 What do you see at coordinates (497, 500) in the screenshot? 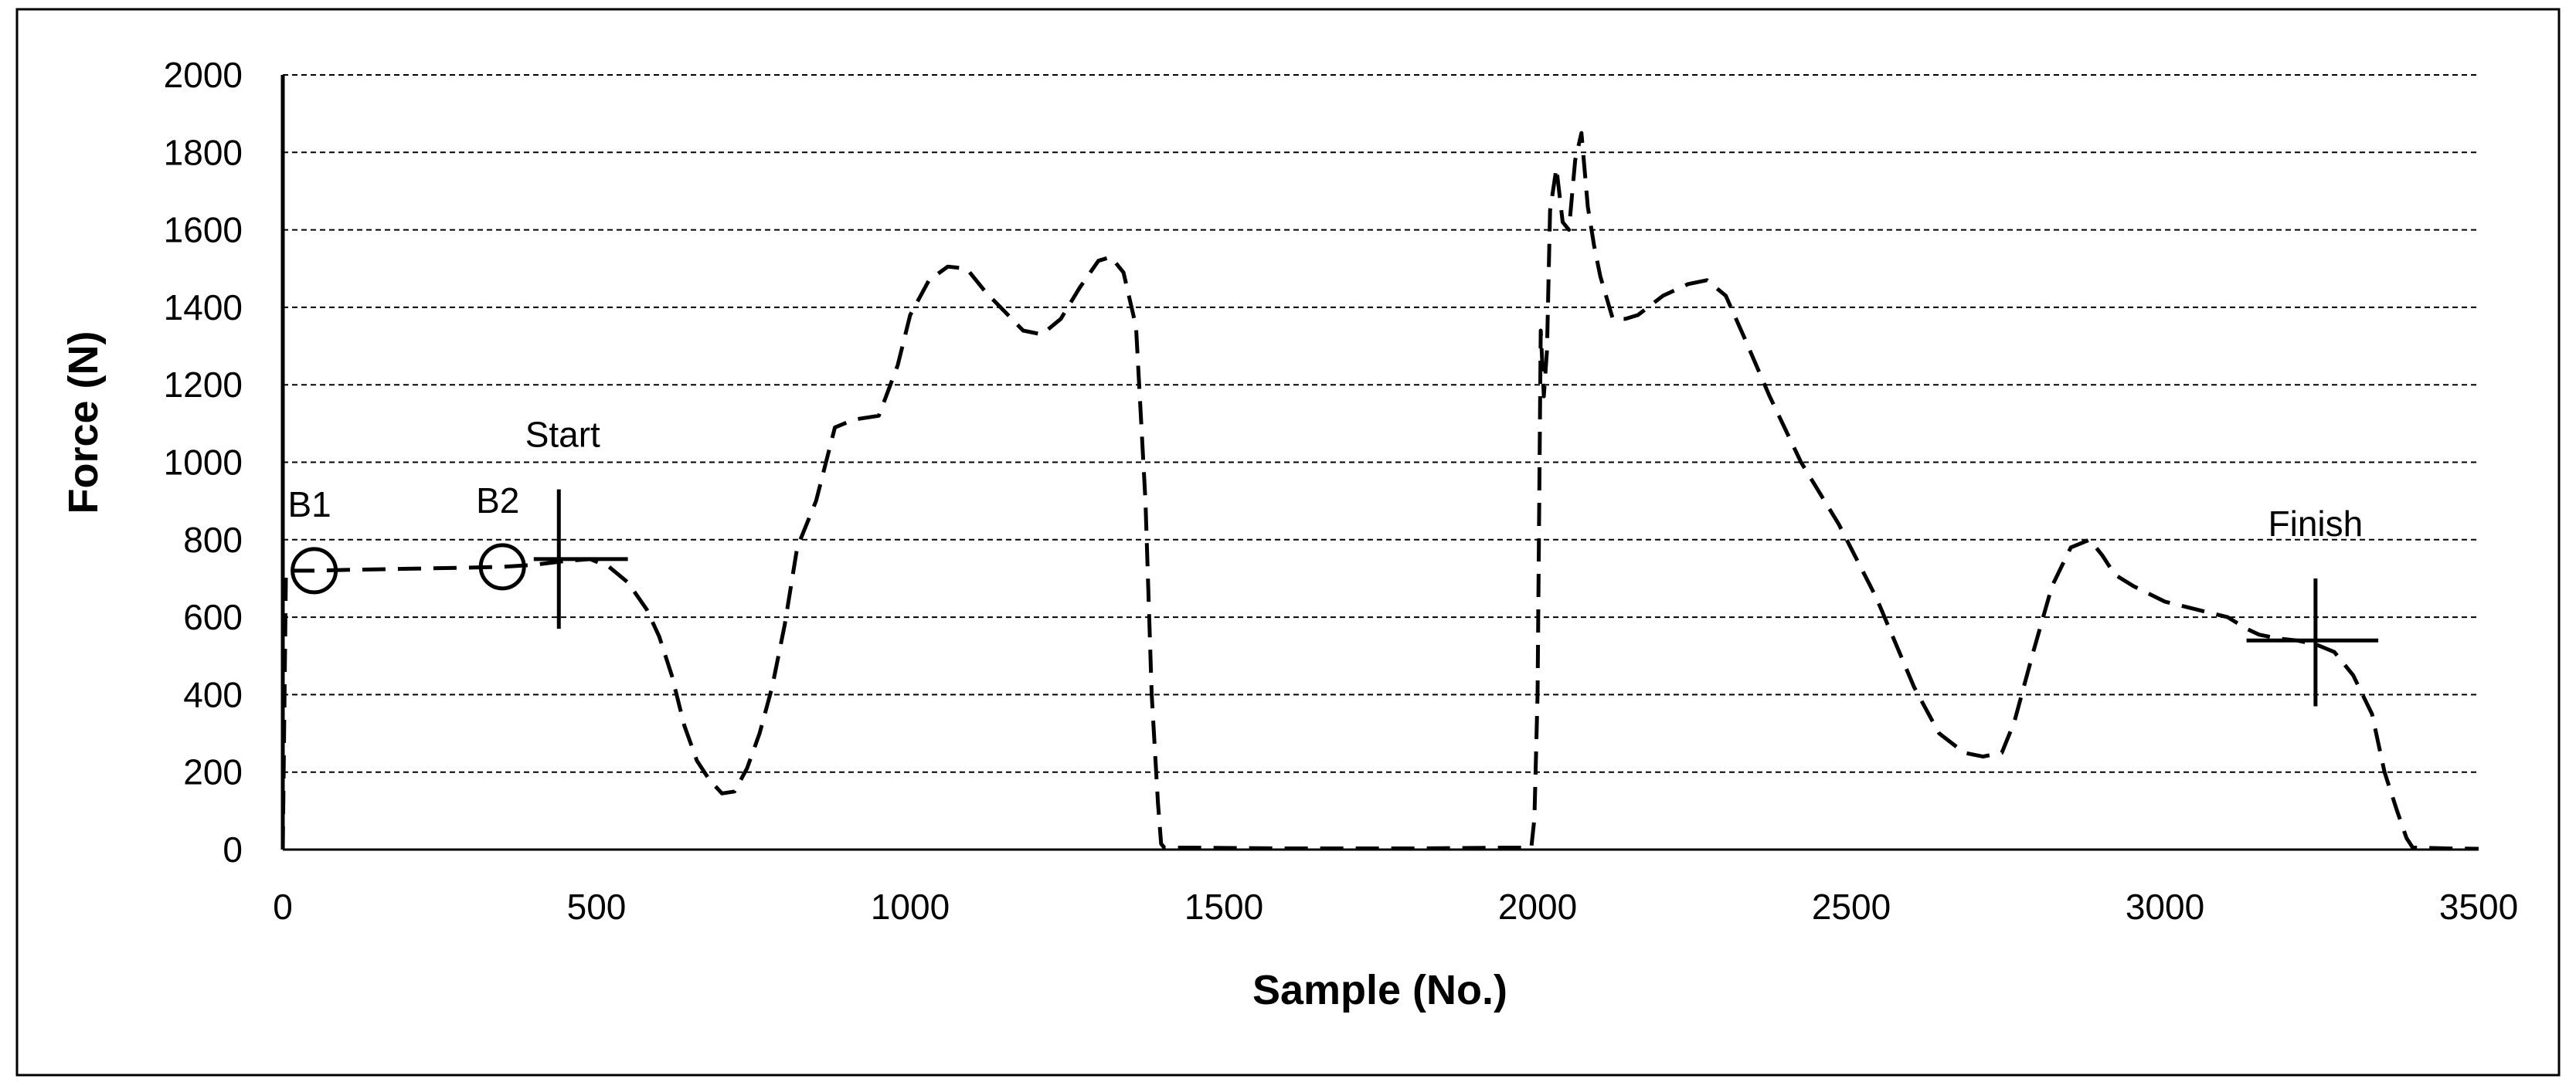
I see `annotation-label-b2: B2` at bounding box center [497, 500].